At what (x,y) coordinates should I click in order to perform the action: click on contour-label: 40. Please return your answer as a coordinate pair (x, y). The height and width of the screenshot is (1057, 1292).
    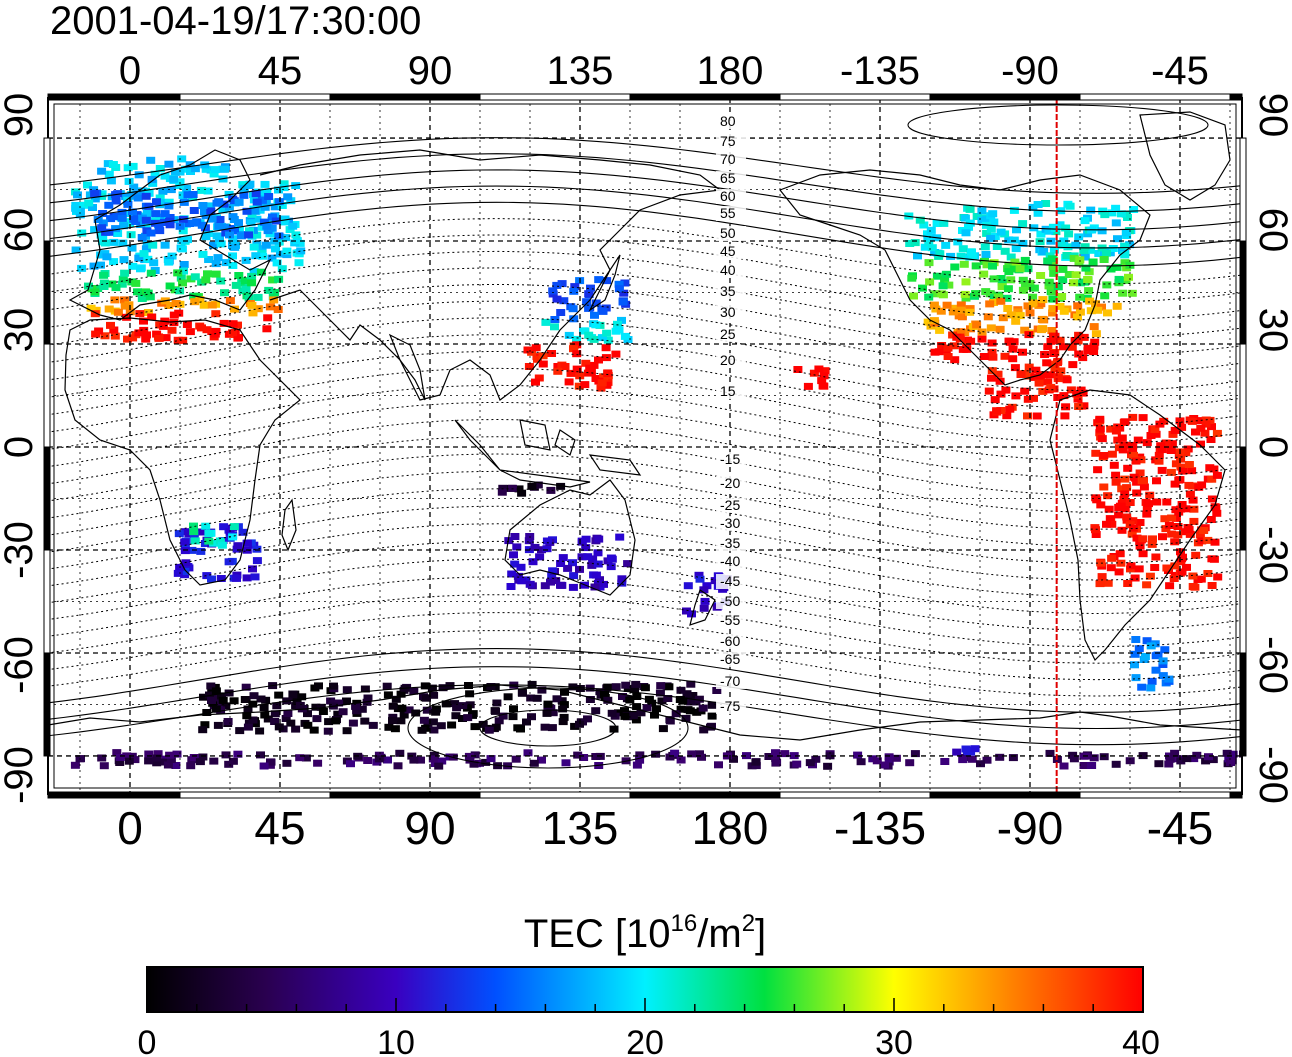
    Looking at the image, I should click on (728, 270).